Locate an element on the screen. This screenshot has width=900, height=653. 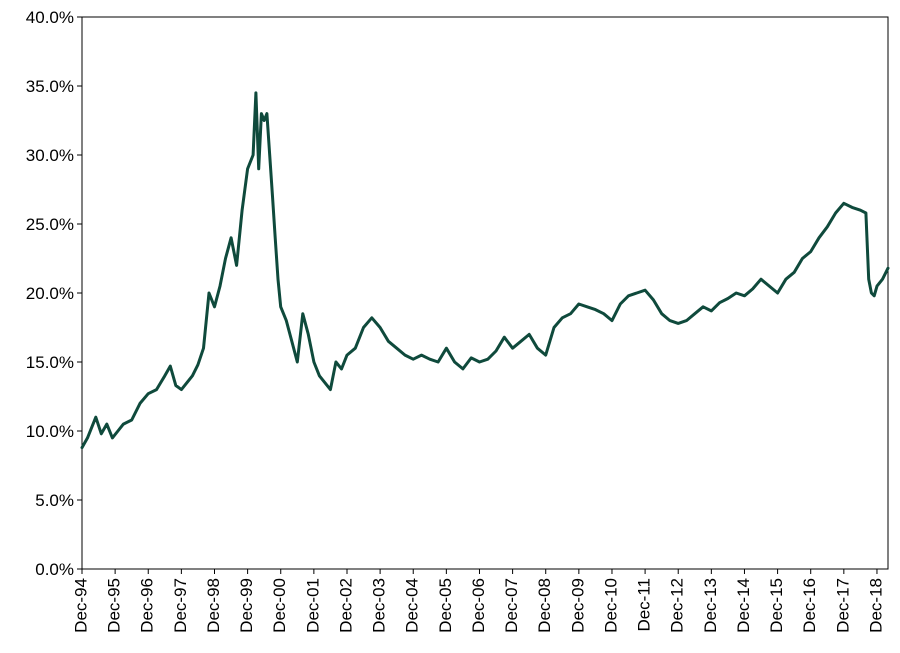
y-tick-label: 25.0% is located at coordinates (50, 224).